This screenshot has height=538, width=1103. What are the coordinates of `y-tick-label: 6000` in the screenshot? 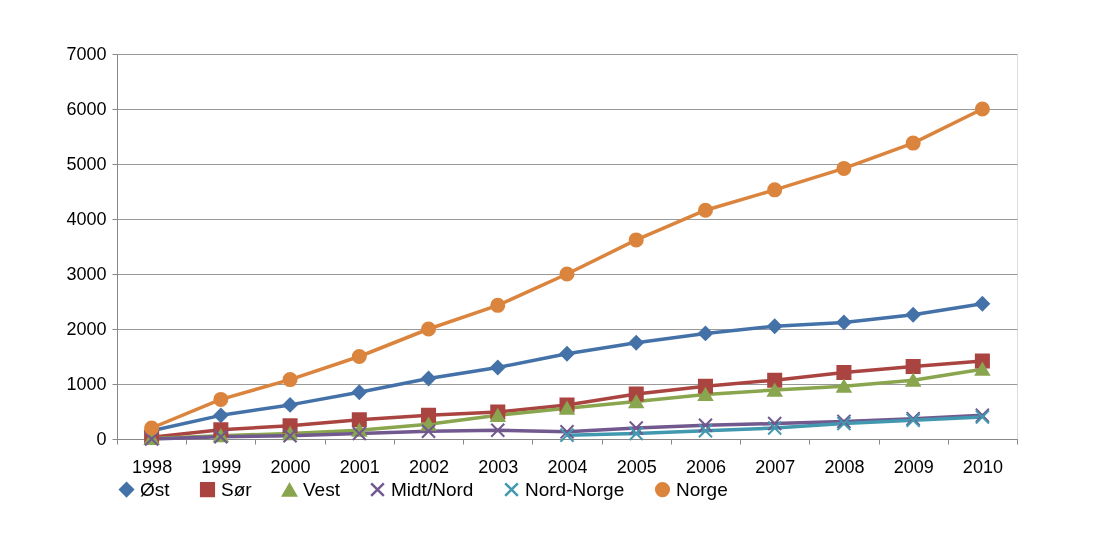 It's located at (86, 108).